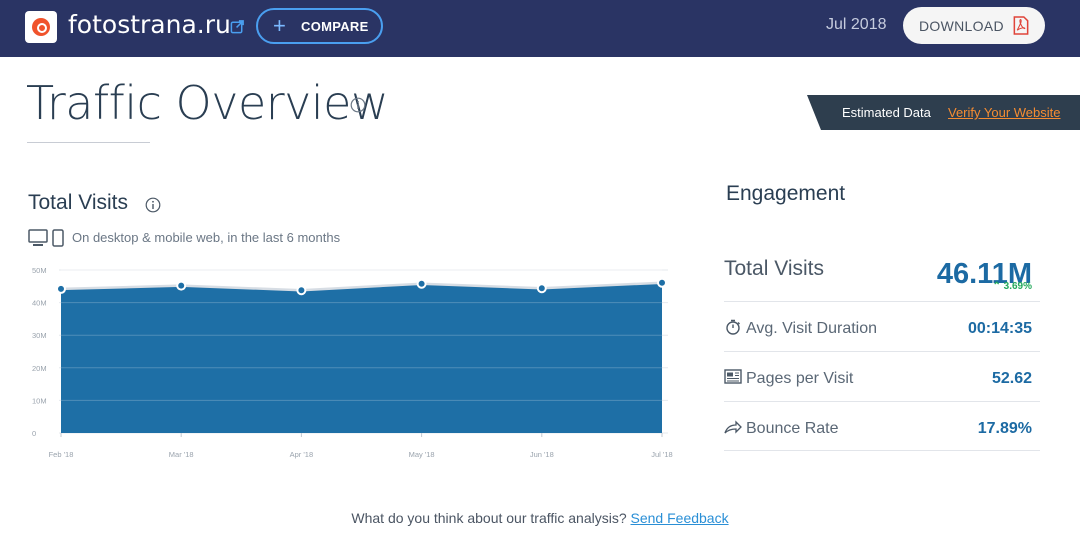 This screenshot has height=546, width=1080. Describe the element at coordinates (1021, 25) in the screenshot. I see `pdf-icon` at that location.